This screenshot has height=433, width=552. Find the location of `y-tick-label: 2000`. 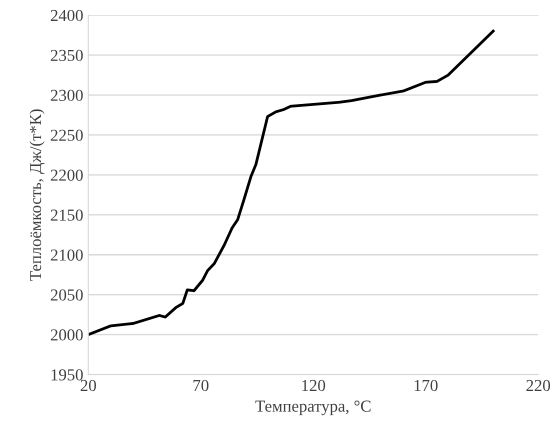

y-tick-label: 2000 is located at coordinates (66, 335).